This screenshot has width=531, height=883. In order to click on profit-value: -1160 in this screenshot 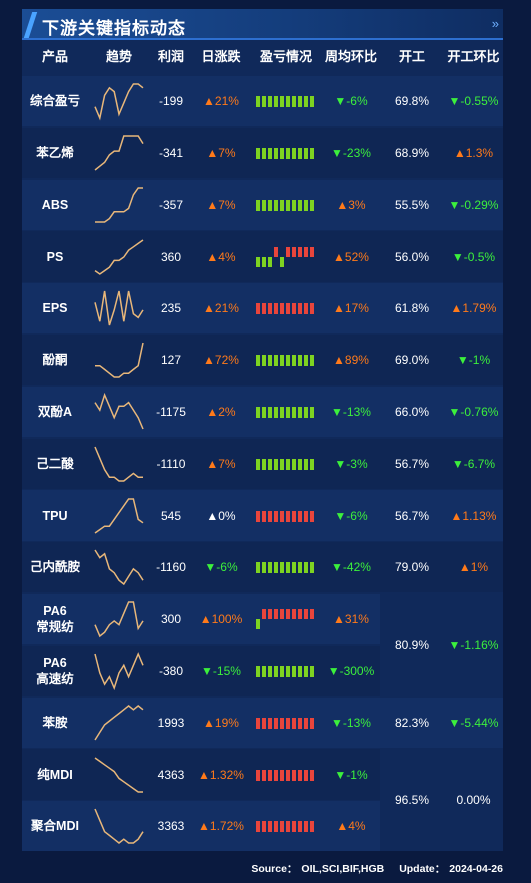, I will do `click(171, 567)`.